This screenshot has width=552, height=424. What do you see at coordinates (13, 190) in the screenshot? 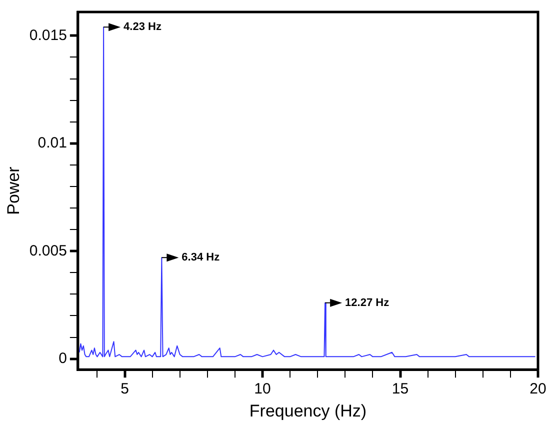
I see `y-axis-title: Power` at bounding box center [13, 190].